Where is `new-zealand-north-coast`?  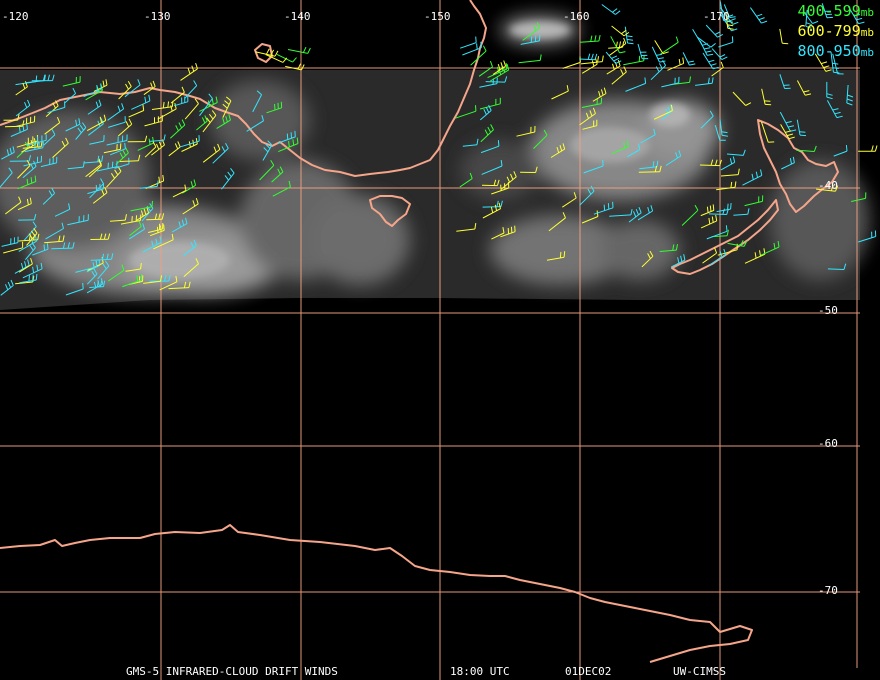
new-zealand-north-coast is located at coordinates (798, 166).